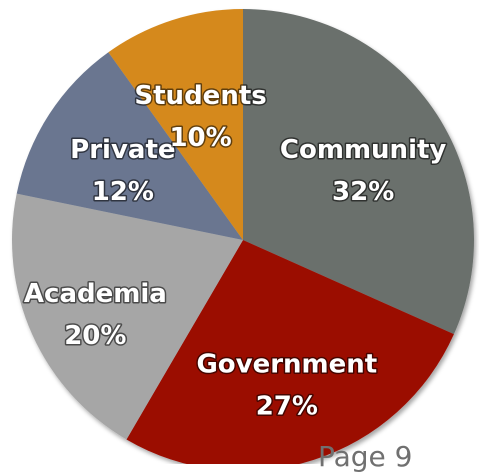 Image resolution: width=479 pixels, height=473 pixels. I want to click on slice-percent-government: 27%, so click(287, 406).